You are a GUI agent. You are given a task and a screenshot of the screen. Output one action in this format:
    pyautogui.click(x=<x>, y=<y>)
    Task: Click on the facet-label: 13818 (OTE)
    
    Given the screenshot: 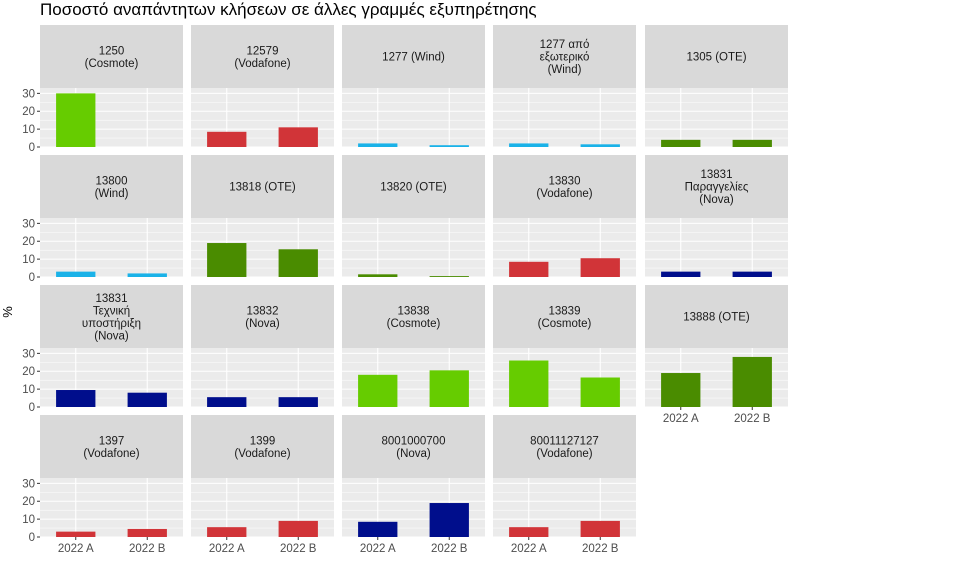 What is the action you would take?
    pyautogui.click(x=262, y=188)
    